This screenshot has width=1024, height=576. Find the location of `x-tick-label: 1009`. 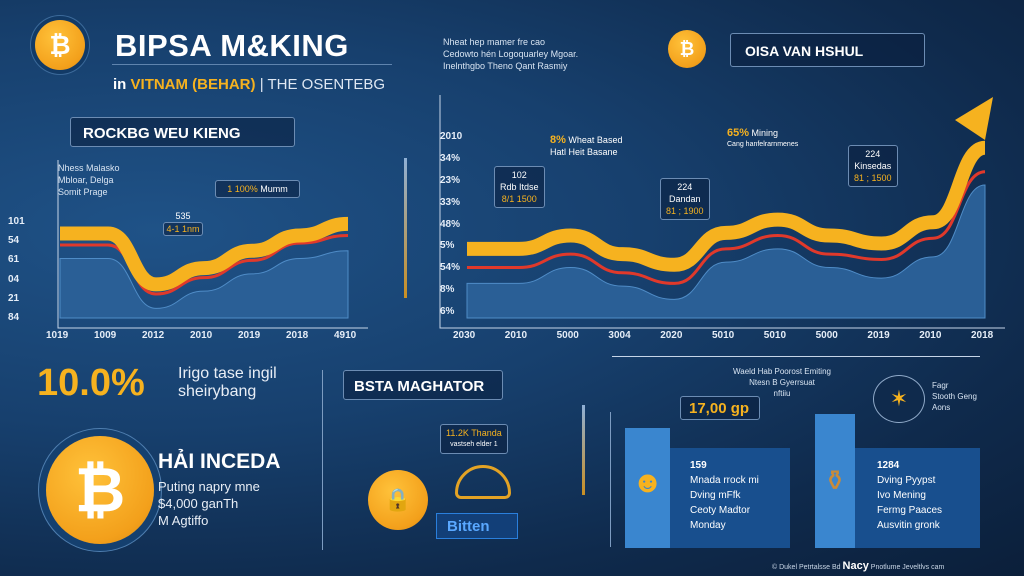

x-tick-label: 1009 is located at coordinates (105, 335).